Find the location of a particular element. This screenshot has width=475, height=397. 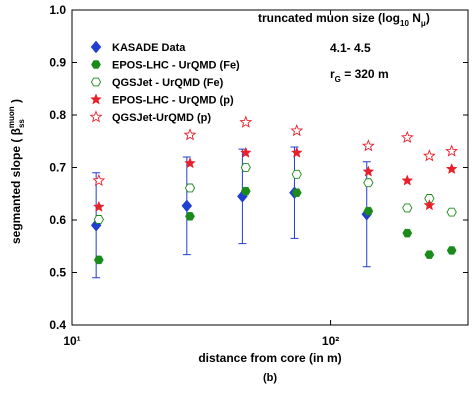

annotation-title: truncated muon size (log10 Nμ) is located at coordinates (344, 19).